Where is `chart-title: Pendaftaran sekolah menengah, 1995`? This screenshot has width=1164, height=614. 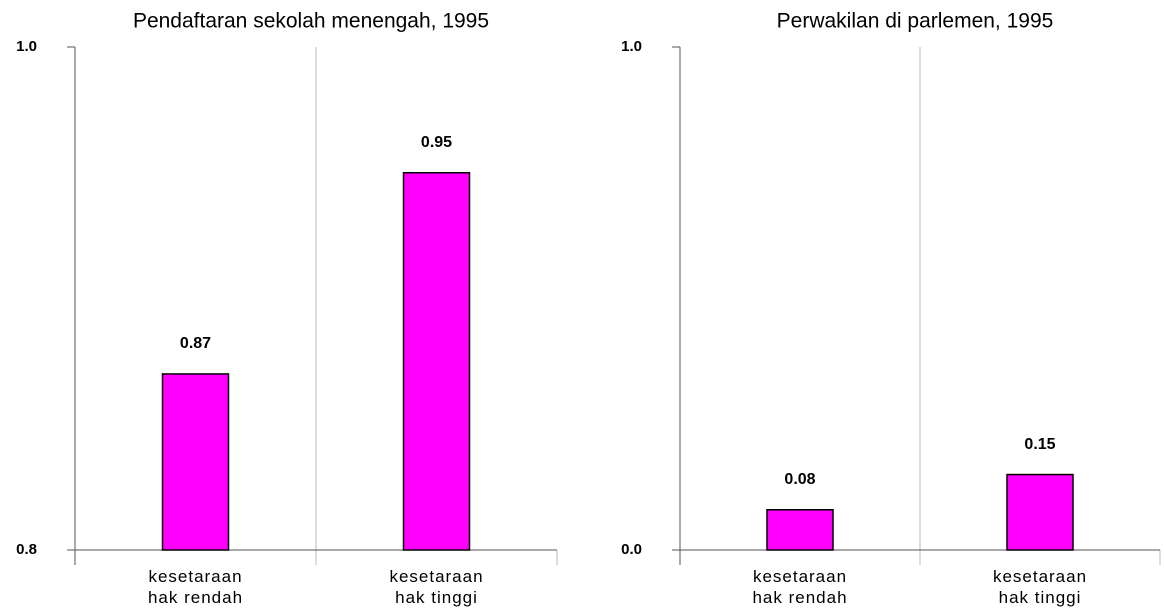 chart-title: Pendaftaran sekolah menengah, 1995 is located at coordinates (311, 21).